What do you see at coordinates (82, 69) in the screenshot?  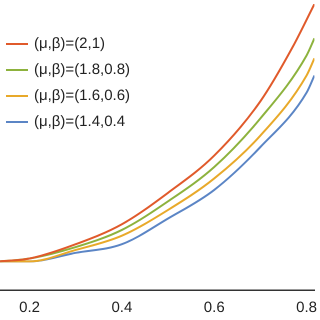 I see `legend-label: (μ,β)=(1.8,0.8)` at bounding box center [82, 69].